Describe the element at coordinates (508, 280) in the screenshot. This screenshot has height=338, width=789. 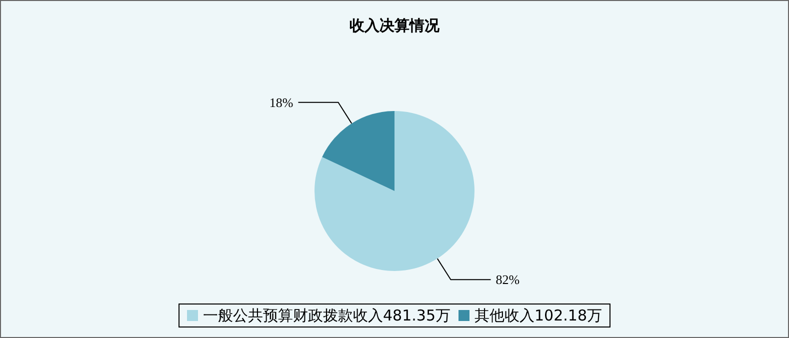
I see `data-label: 82%` at that location.